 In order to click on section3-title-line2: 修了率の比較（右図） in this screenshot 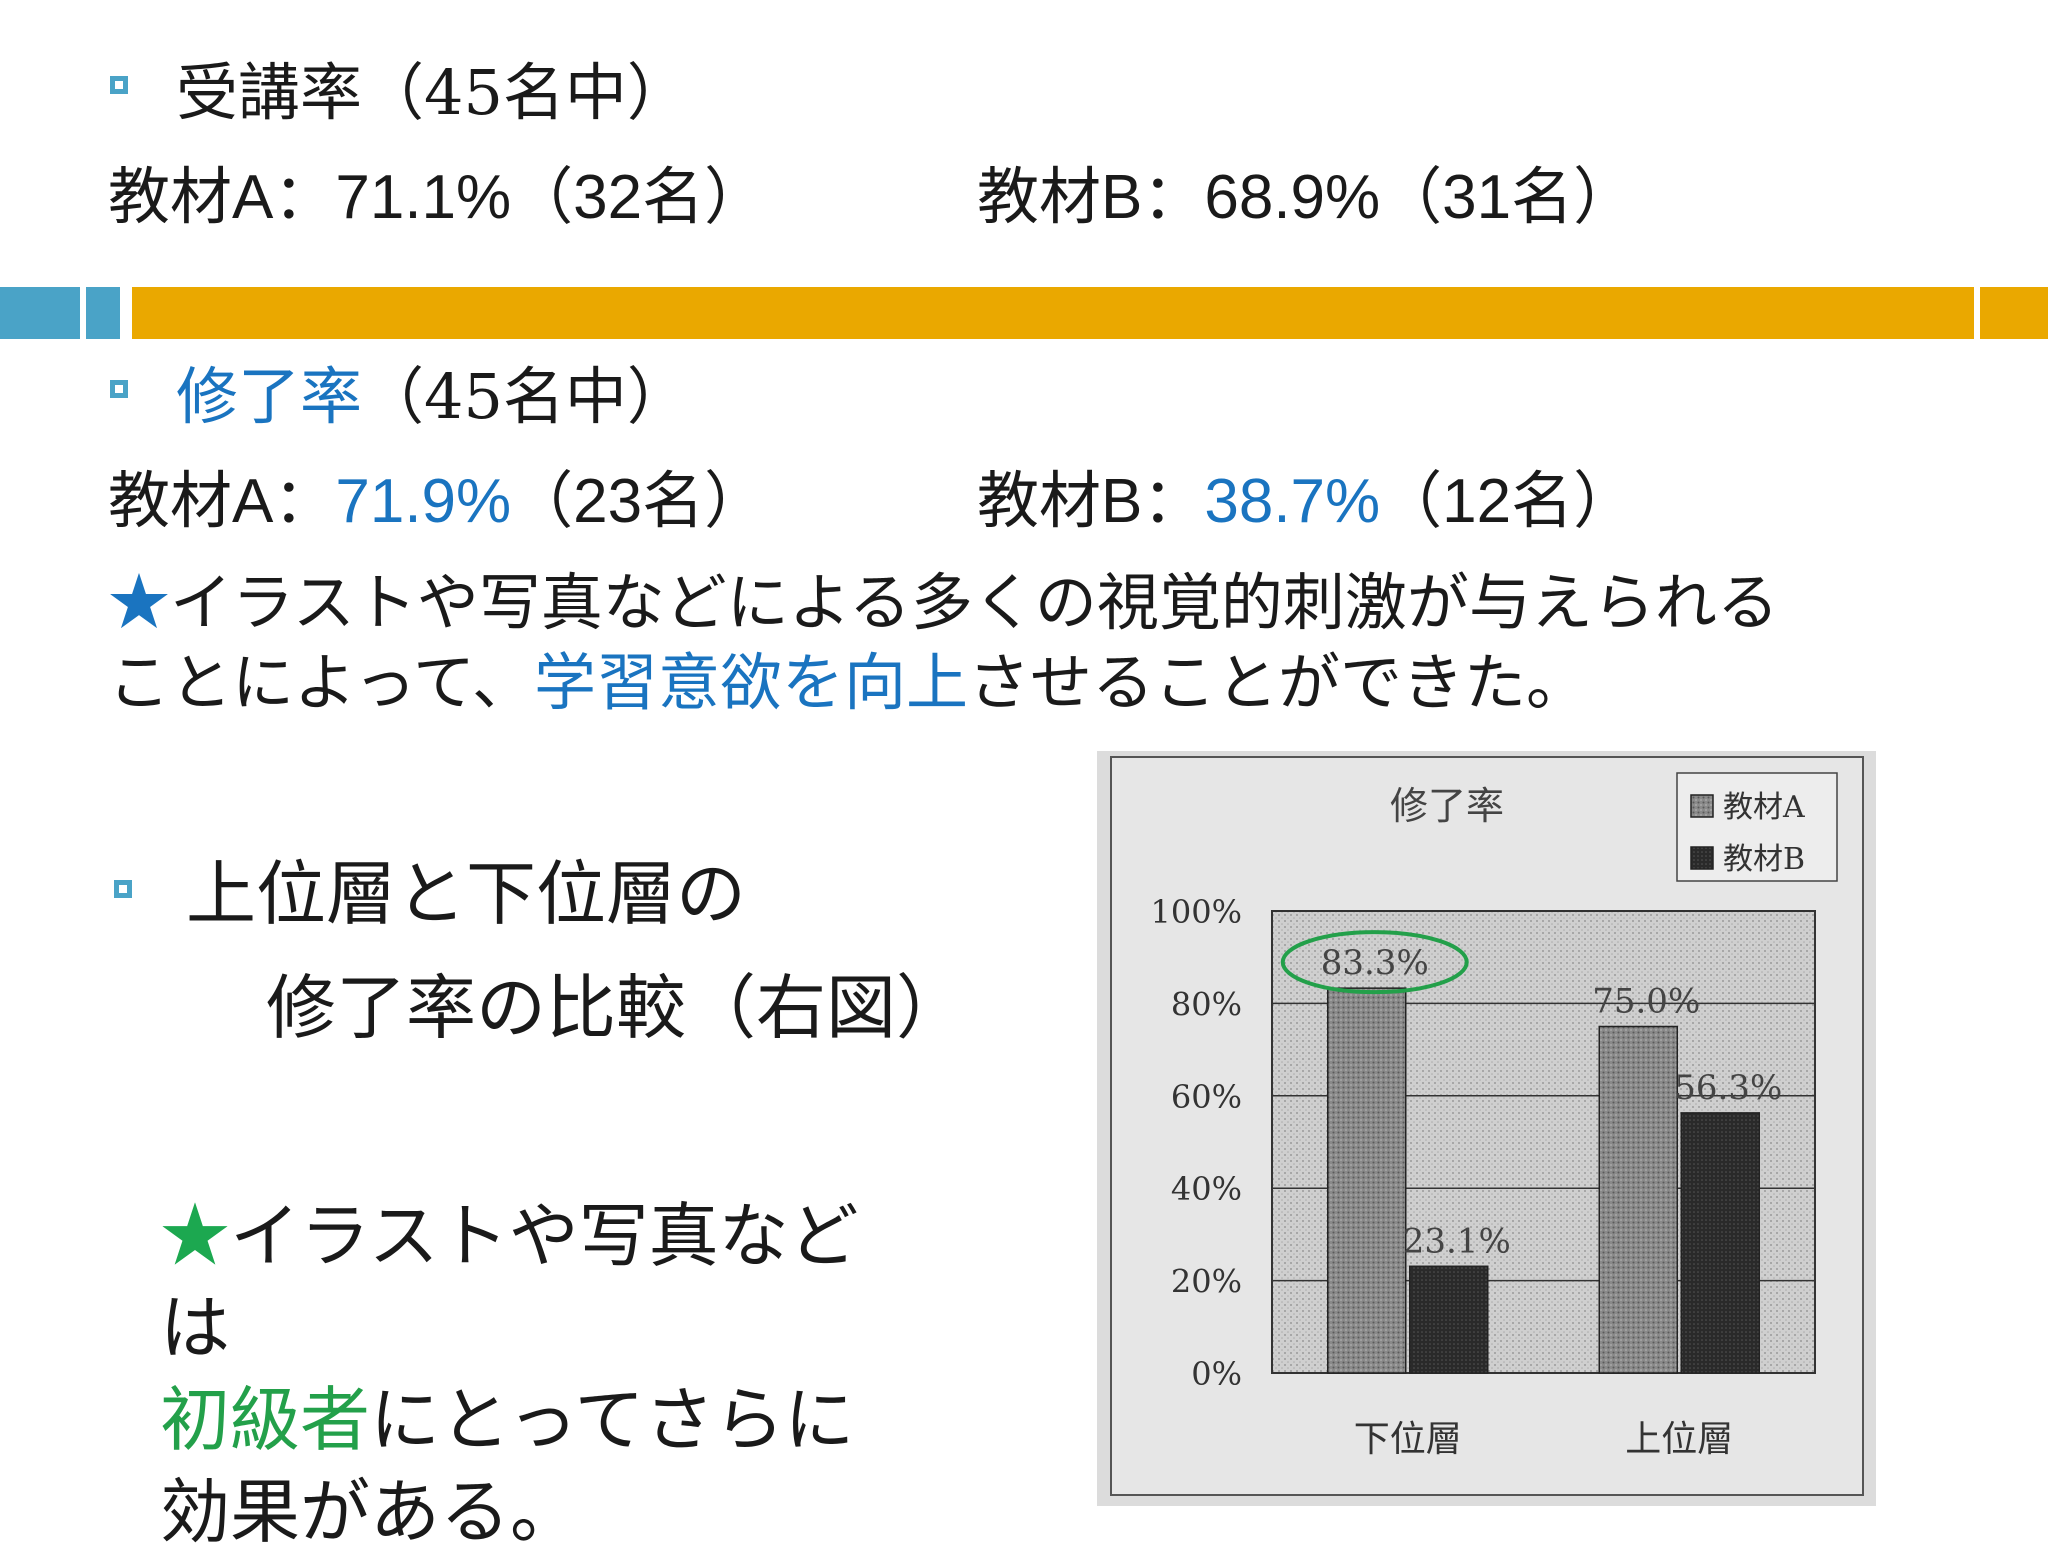, I will do `click(616, 1008)`.